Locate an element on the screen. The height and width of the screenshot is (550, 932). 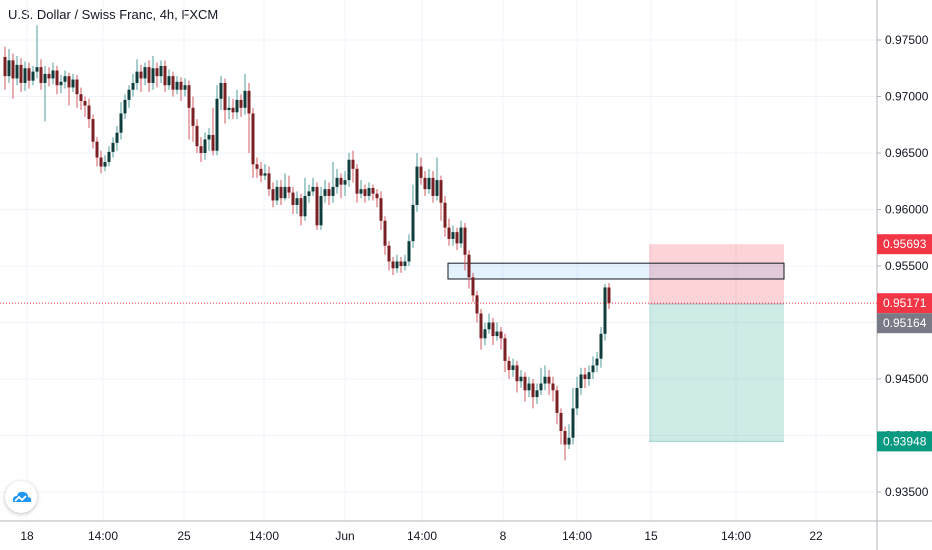
cloud-logo-icon is located at coordinates (22, 496).